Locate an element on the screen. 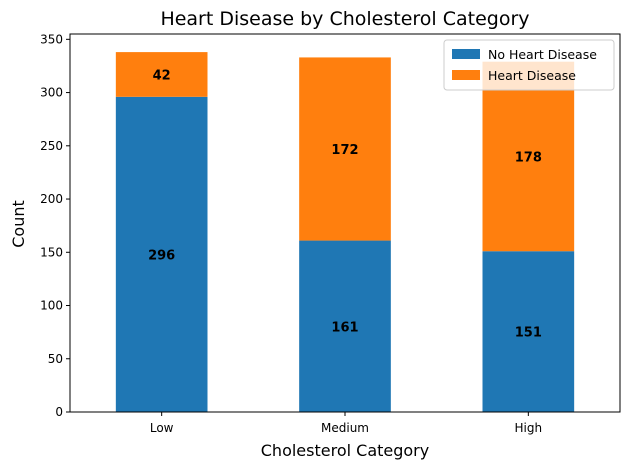 This screenshot has height=470, width=630. bar-no-heart-disease-medium is located at coordinates (345, 326).